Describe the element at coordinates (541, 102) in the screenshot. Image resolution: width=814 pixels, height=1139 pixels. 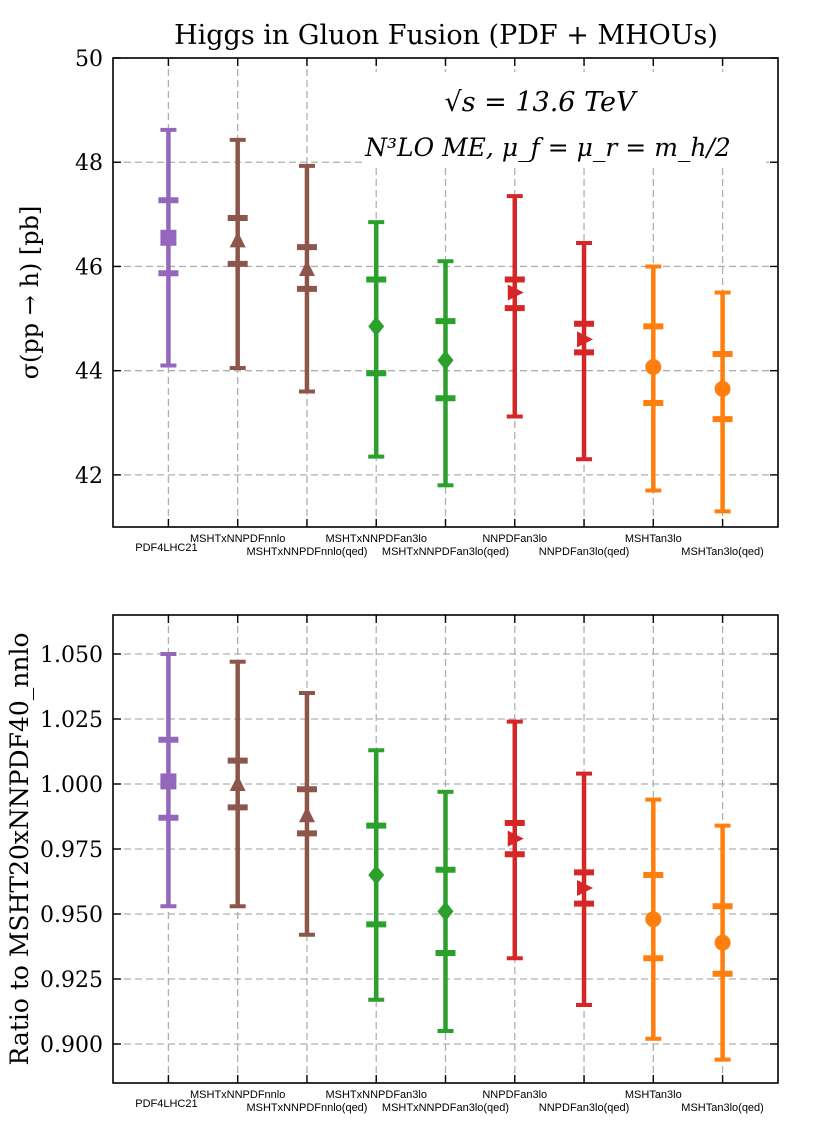
I see `annotation-energy: √s = 13.6 TeV` at that location.